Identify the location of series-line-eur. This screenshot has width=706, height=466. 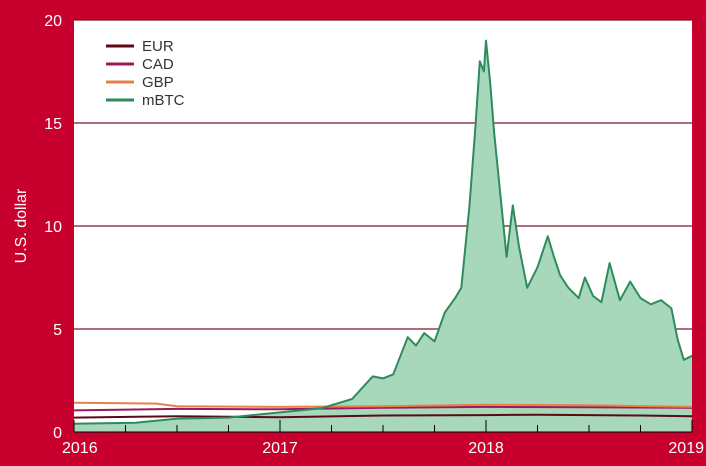
(383, 416).